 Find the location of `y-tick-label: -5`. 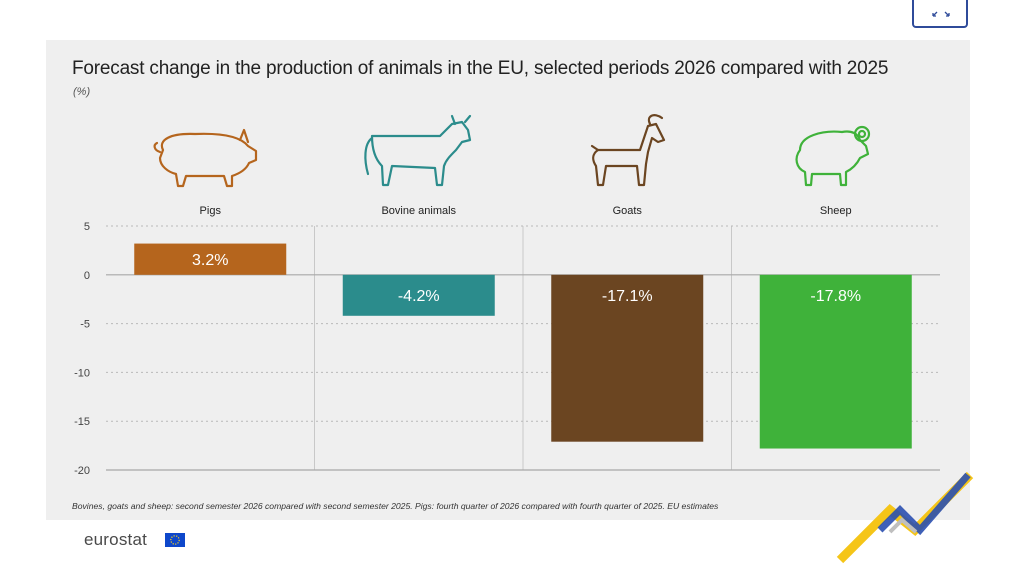

y-tick-label: -5 is located at coordinates (85, 325).